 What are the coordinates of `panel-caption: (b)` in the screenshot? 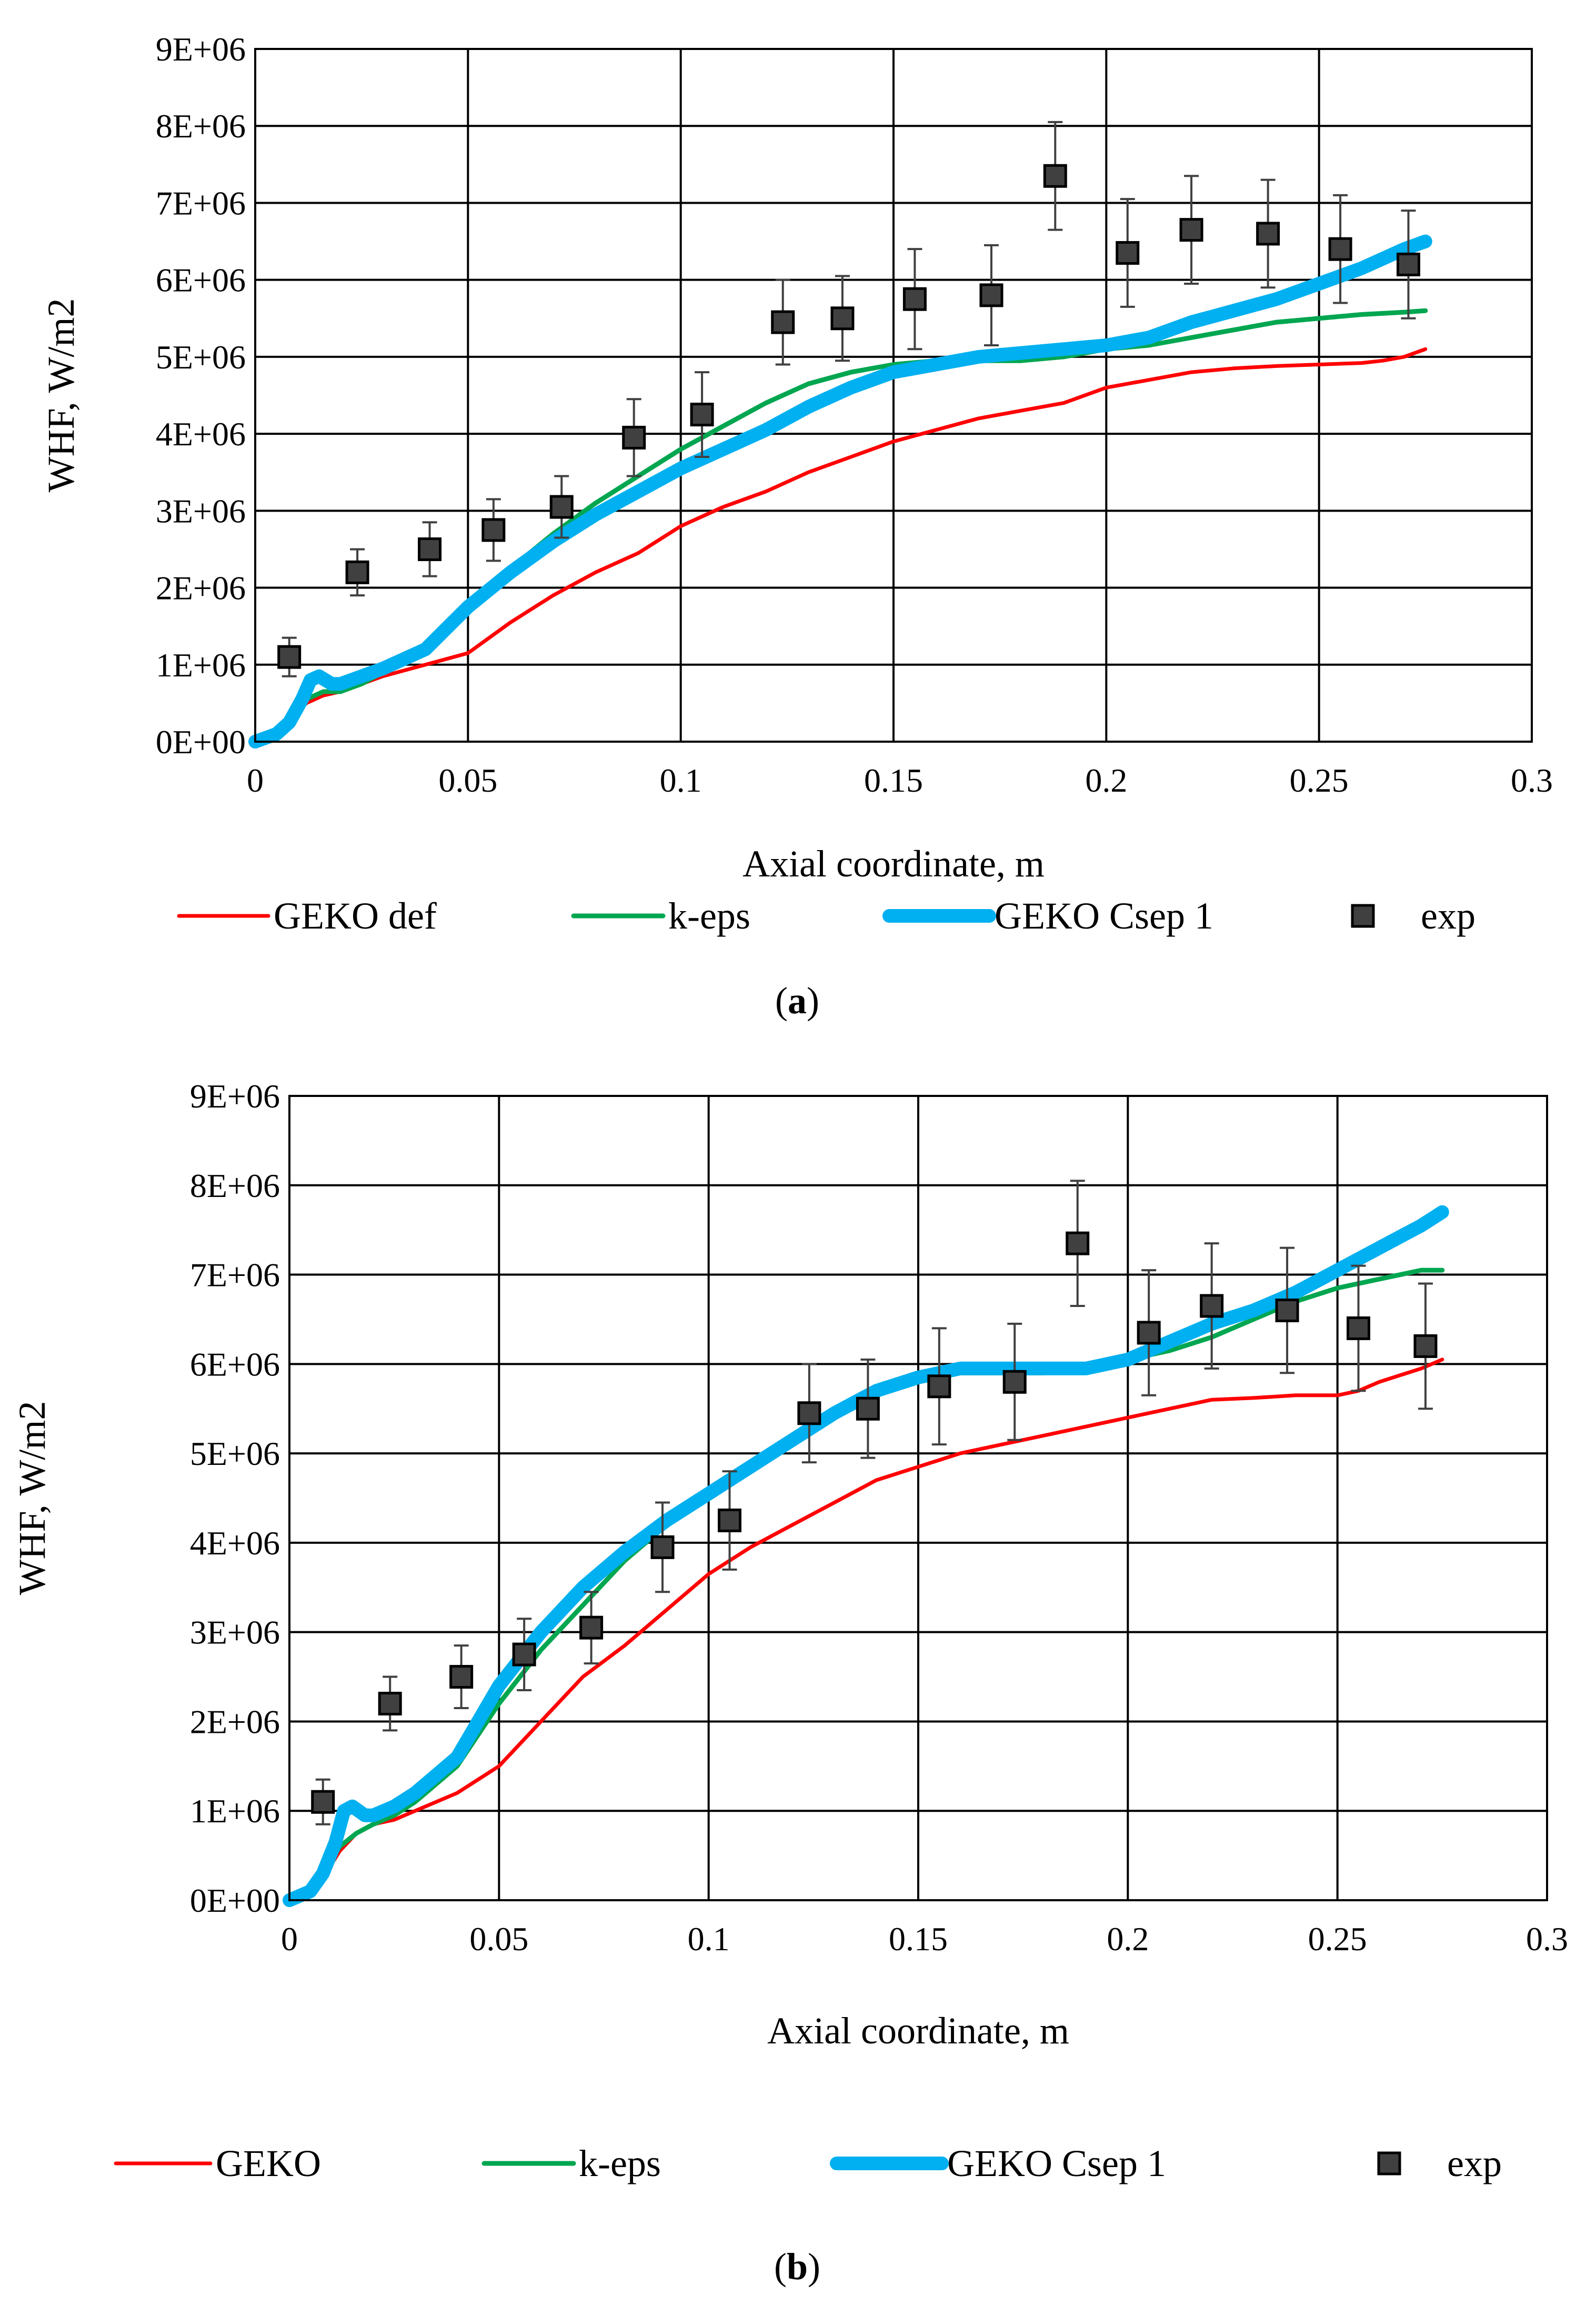 It's located at (797, 2267).